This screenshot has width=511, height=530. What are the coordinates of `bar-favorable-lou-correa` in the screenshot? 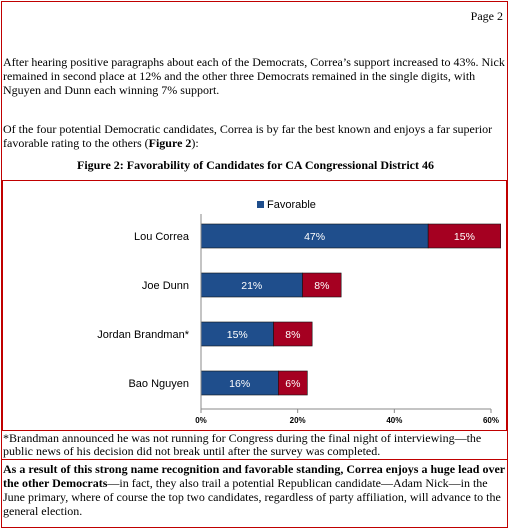 It's located at (314, 236).